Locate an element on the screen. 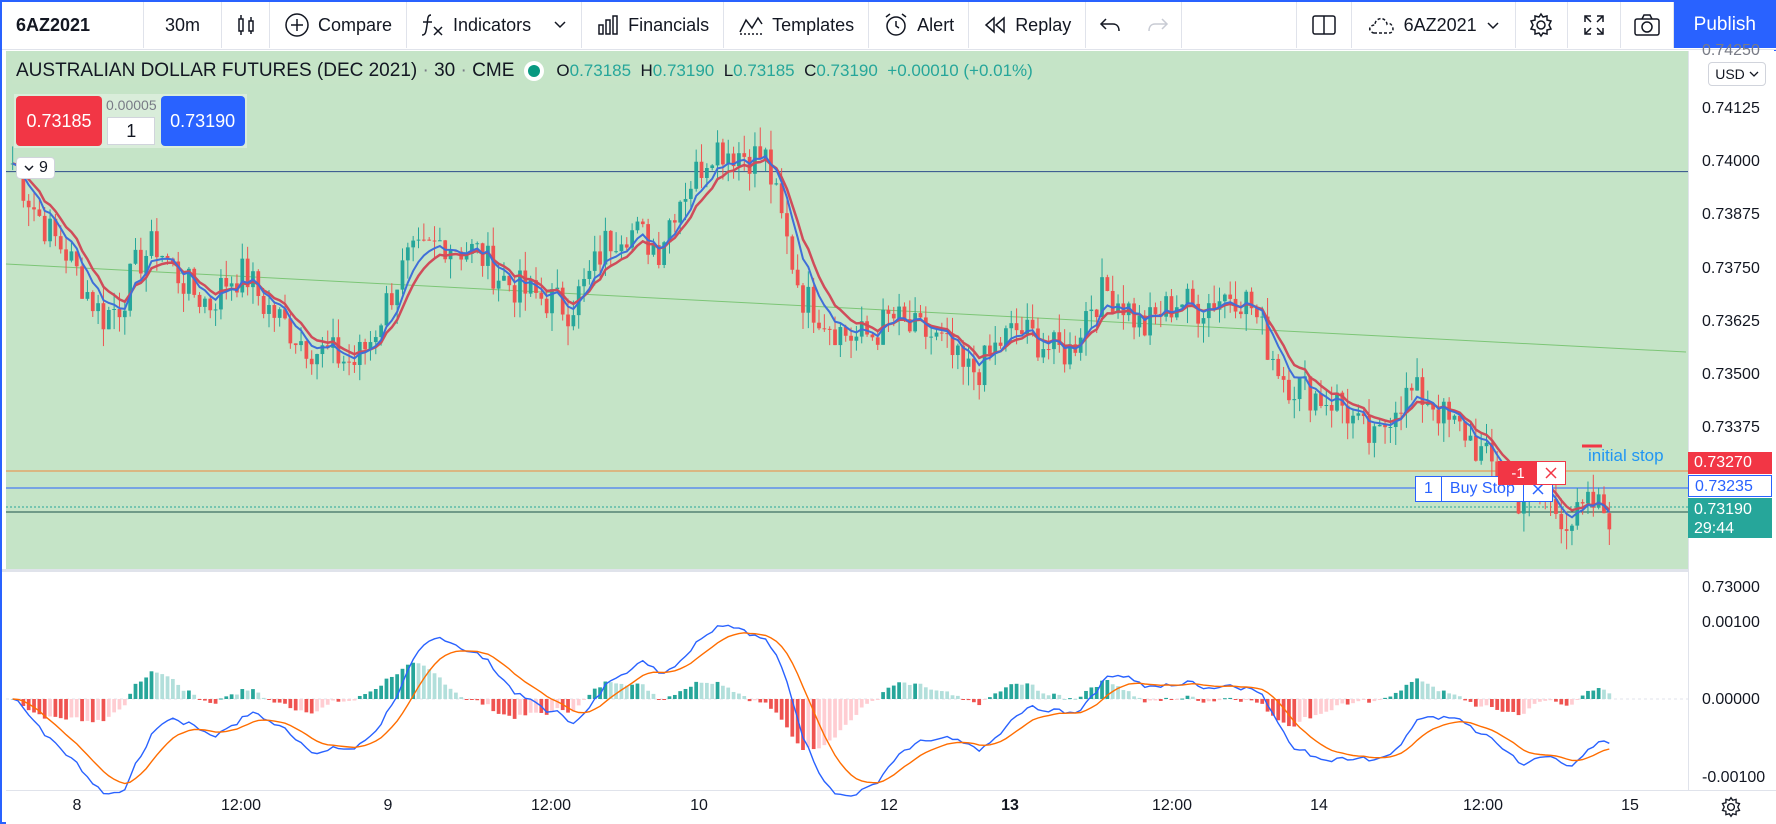 The width and height of the screenshot is (1776, 824). undo-button is located at coordinates (1110, 25).